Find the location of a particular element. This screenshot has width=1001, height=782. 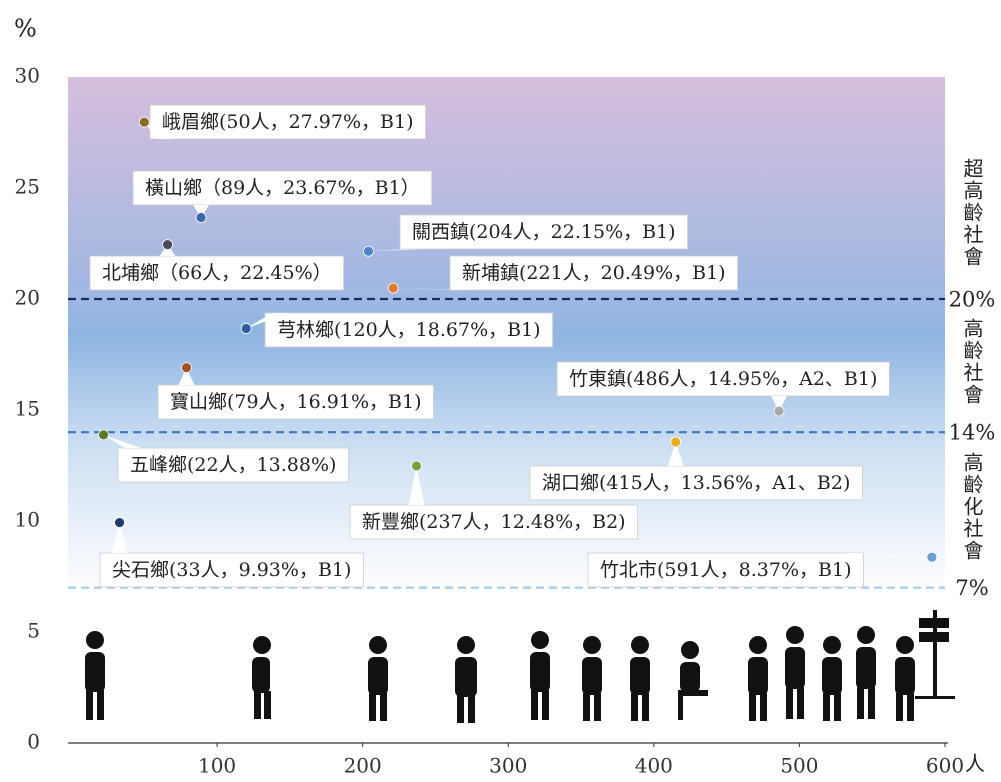

y-tick-label: 10 is located at coordinates (27, 520).